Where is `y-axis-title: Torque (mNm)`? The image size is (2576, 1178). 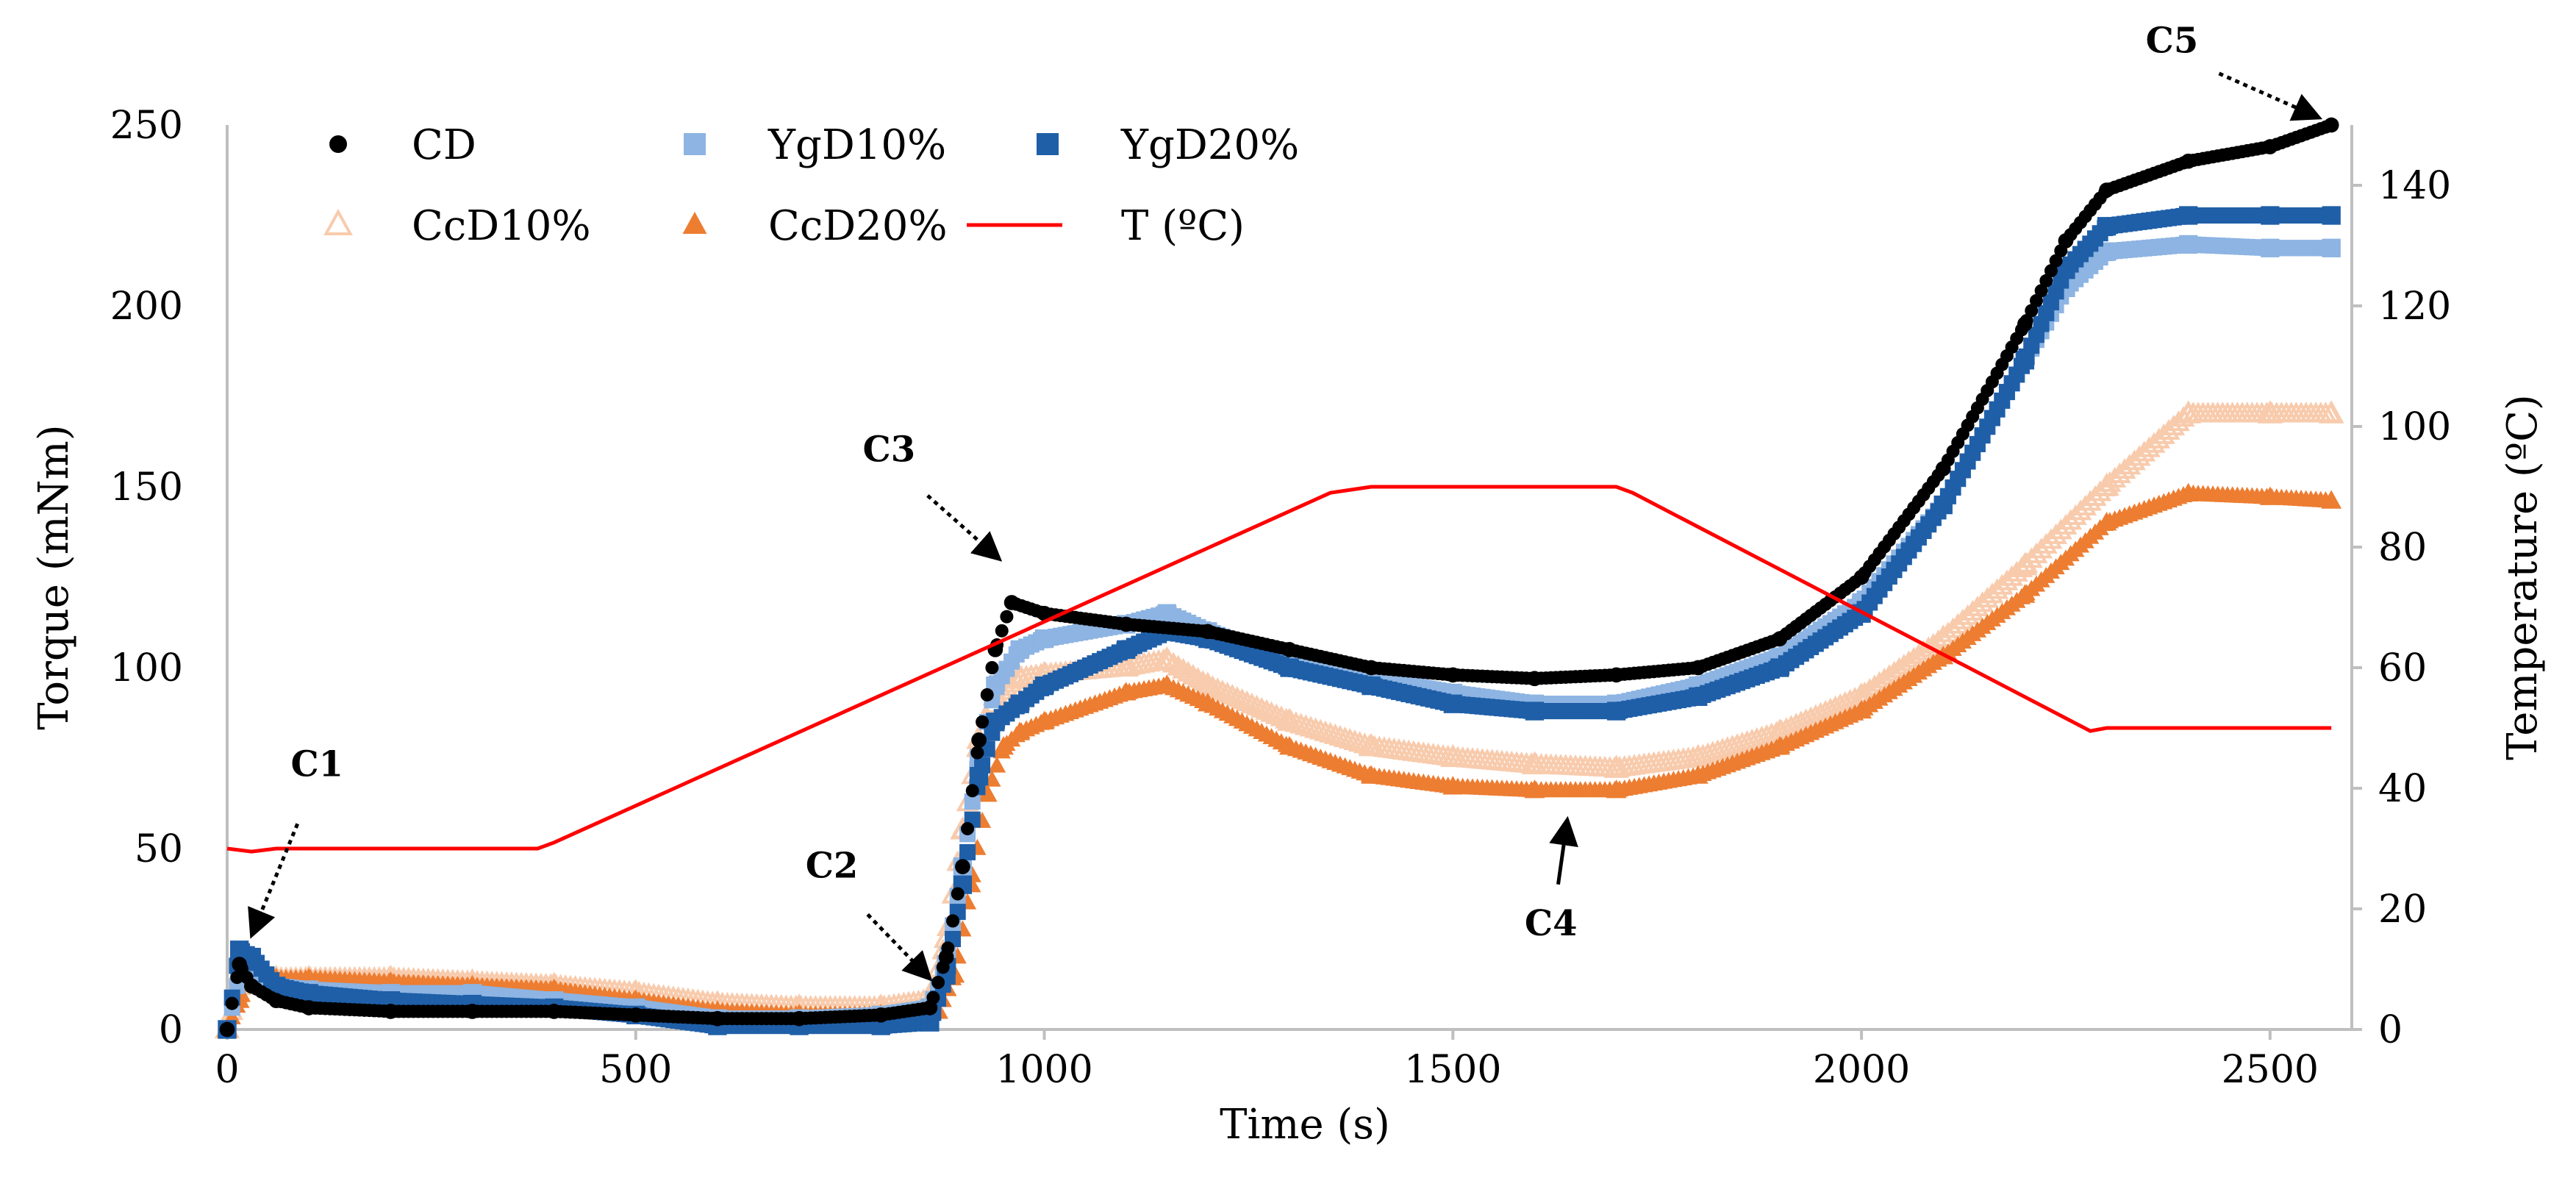
y-axis-title: Torque (mNm) is located at coordinates (54, 577).